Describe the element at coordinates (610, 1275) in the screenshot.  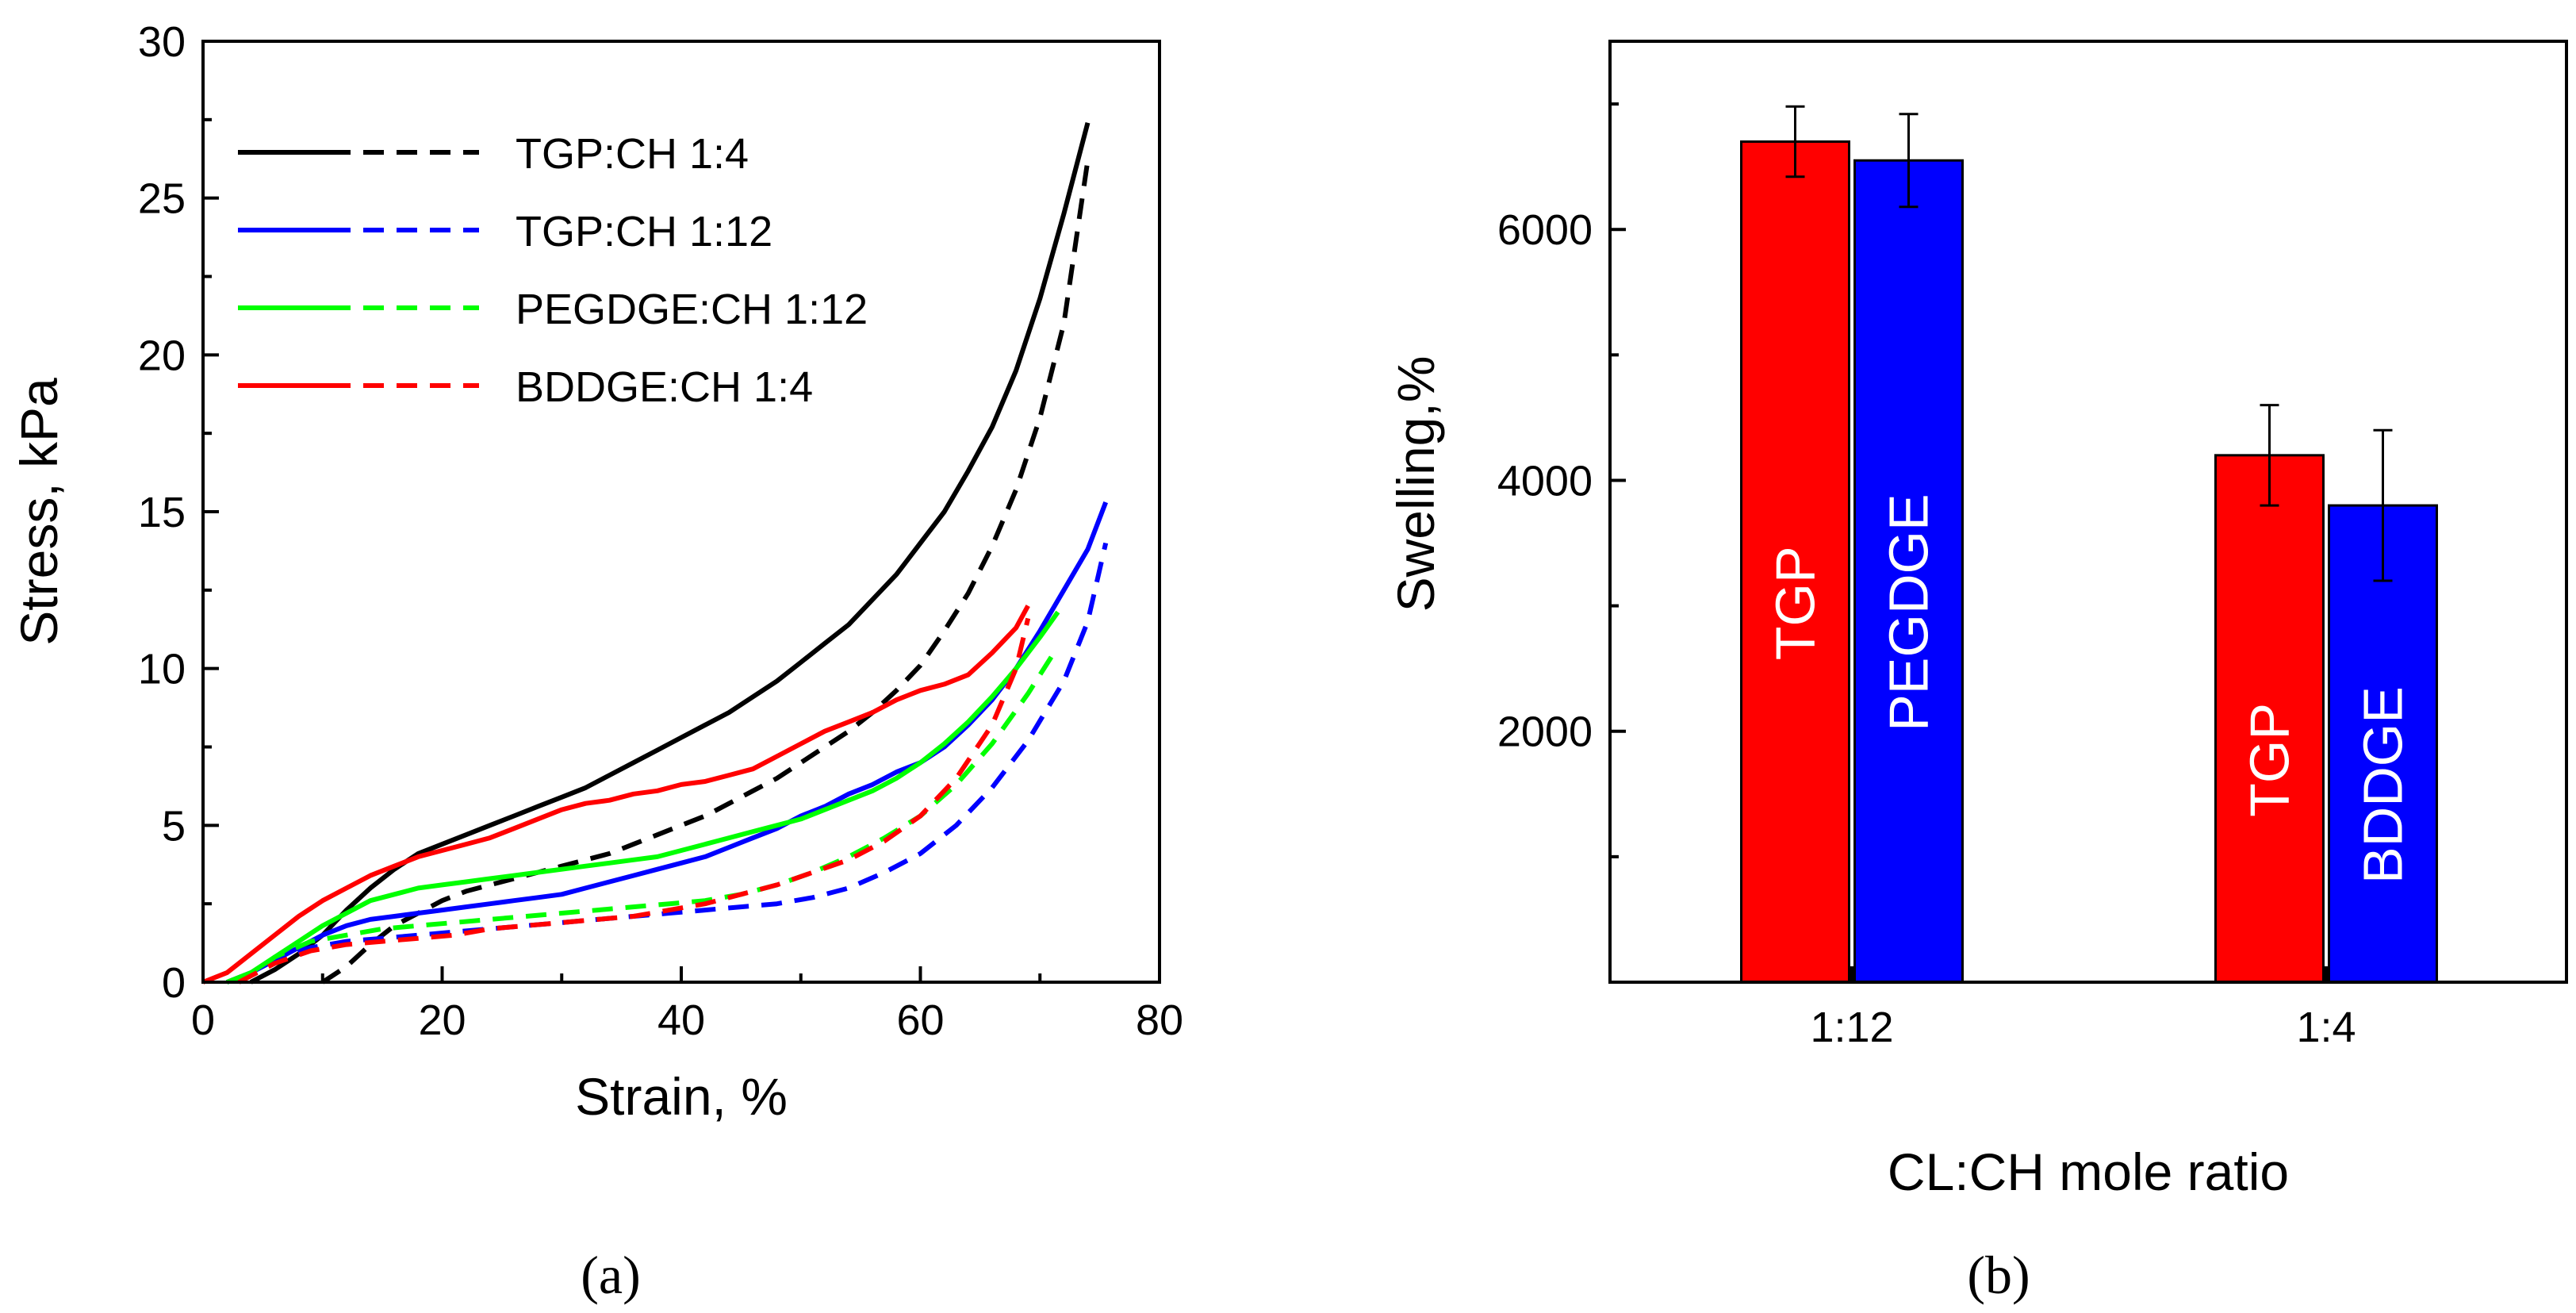
I see `panel-a-label: (a)` at that location.